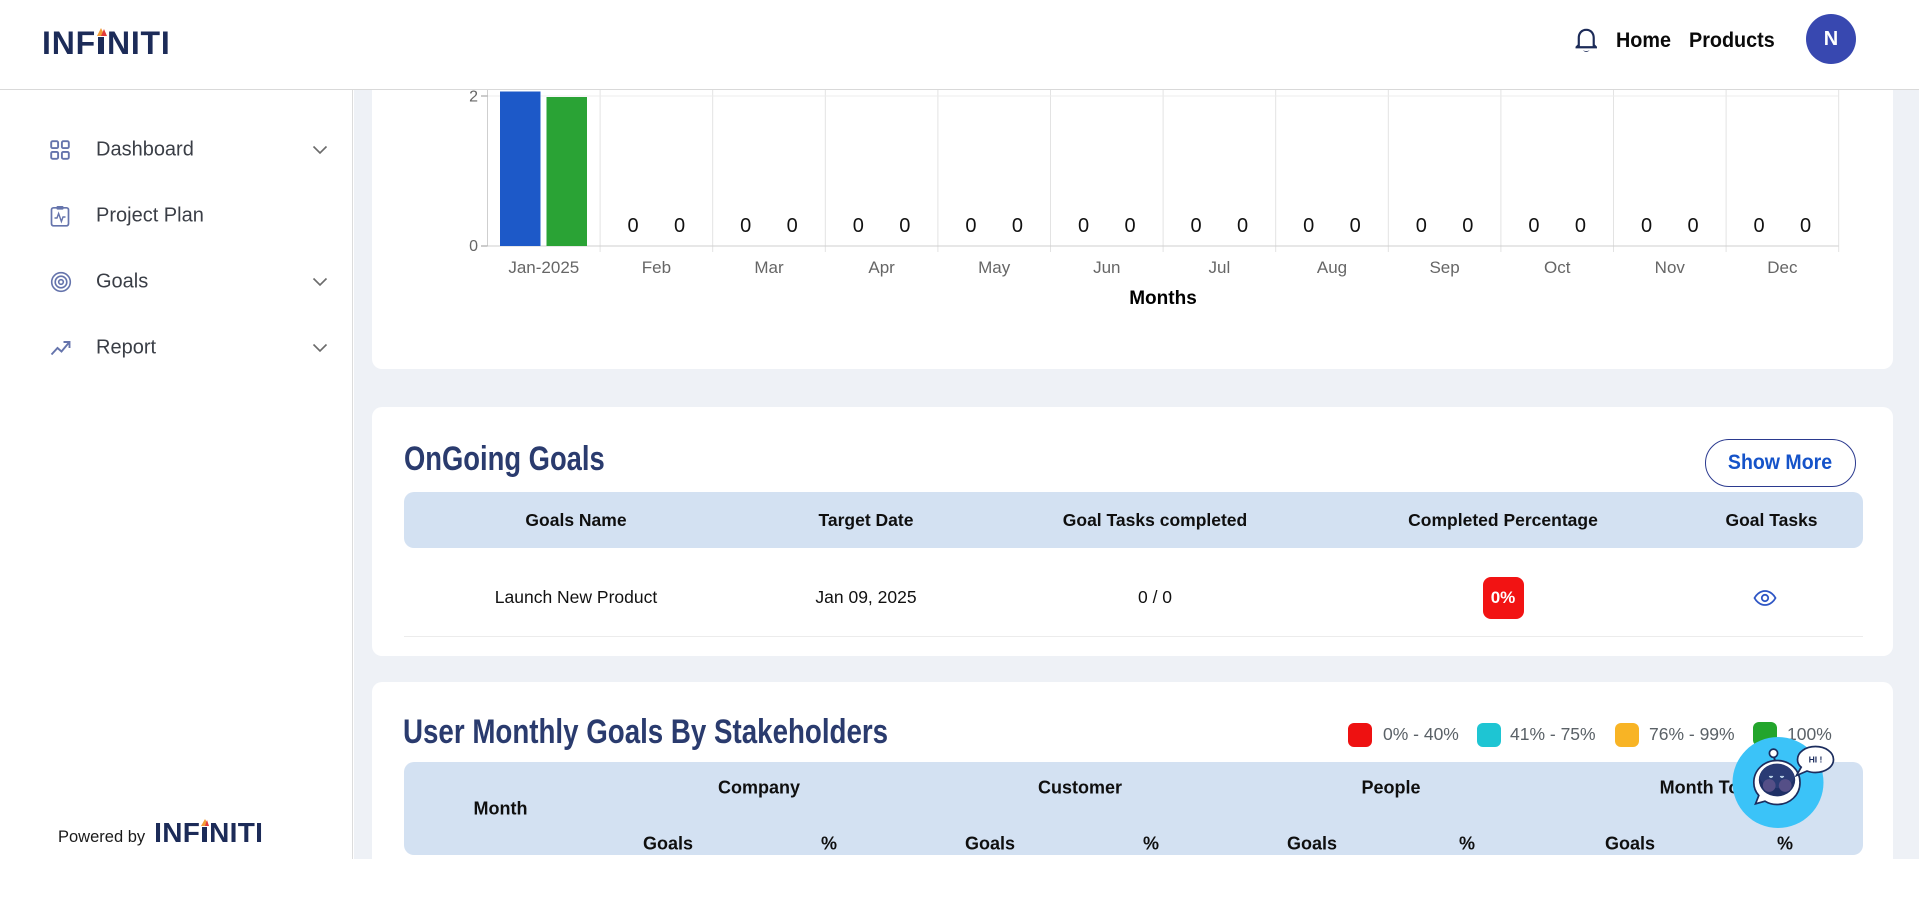  What do you see at coordinates (1782, 267) in the screenshot?
I see `svg-text: Dec` at bounding box center [1782, 267].